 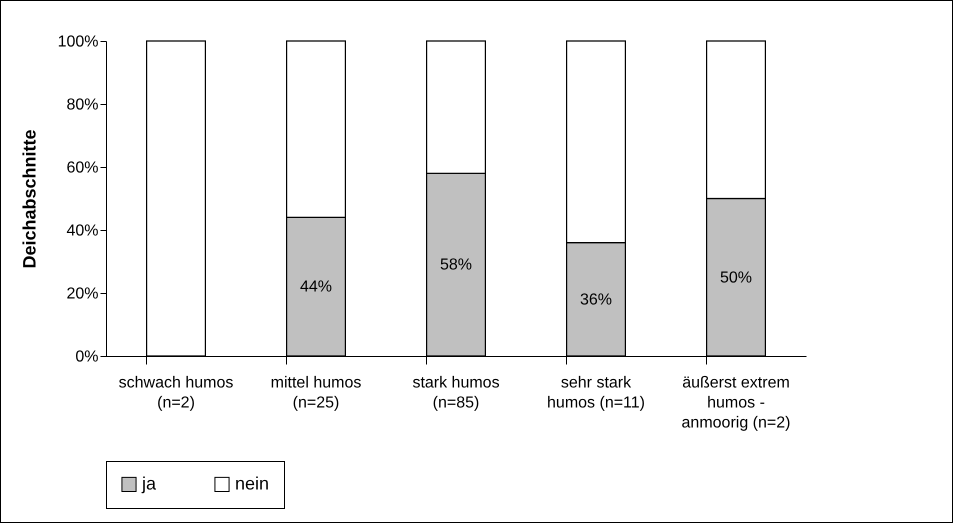 What do you see at coordinates (736, 403) in the screenshot?
I see `x-tick-label: äußerst extrem humos - anmoorig (n=2)` at bounding box center [736, 403].